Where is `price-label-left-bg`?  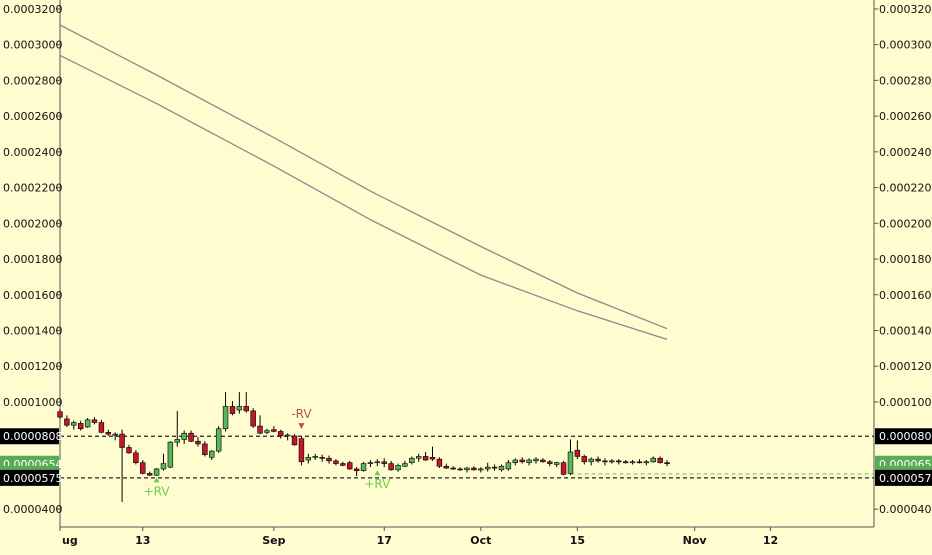
price-label-left-bg is located at coordinates (29, 436).